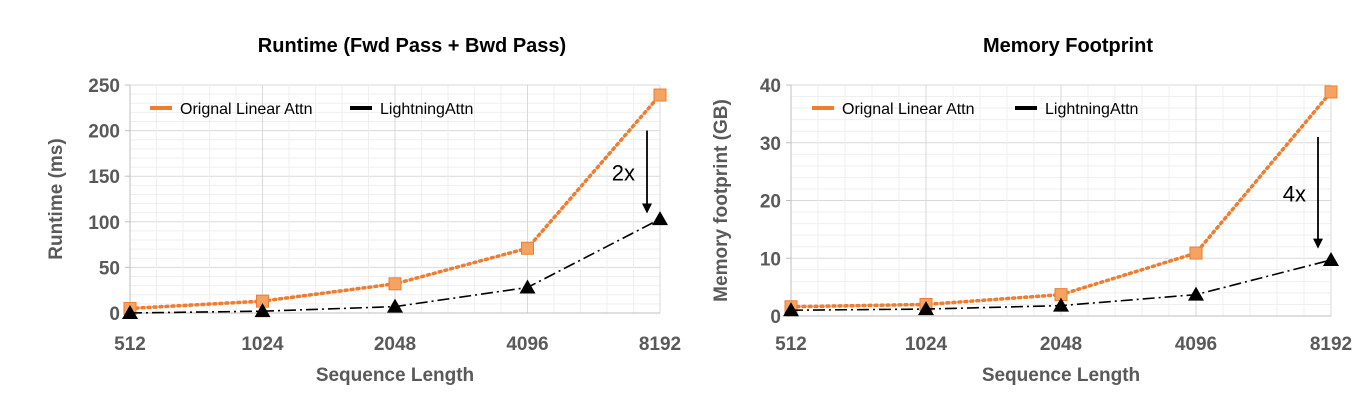 Image resolution: width=1370 pixels, height=405 pixels. What do you see at coordinates (104, 132) in the screenshot?
I see `y-tick-label: 200` at bounding box center [104, 132].